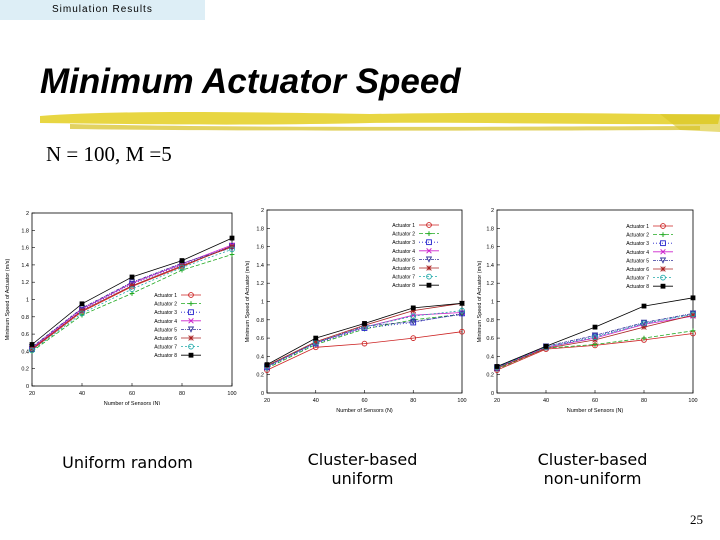  What do you see at coordinates (403, 260) in the screenshot?
I see `legend-label: Actuator 5` at bounding box center [403, 260].